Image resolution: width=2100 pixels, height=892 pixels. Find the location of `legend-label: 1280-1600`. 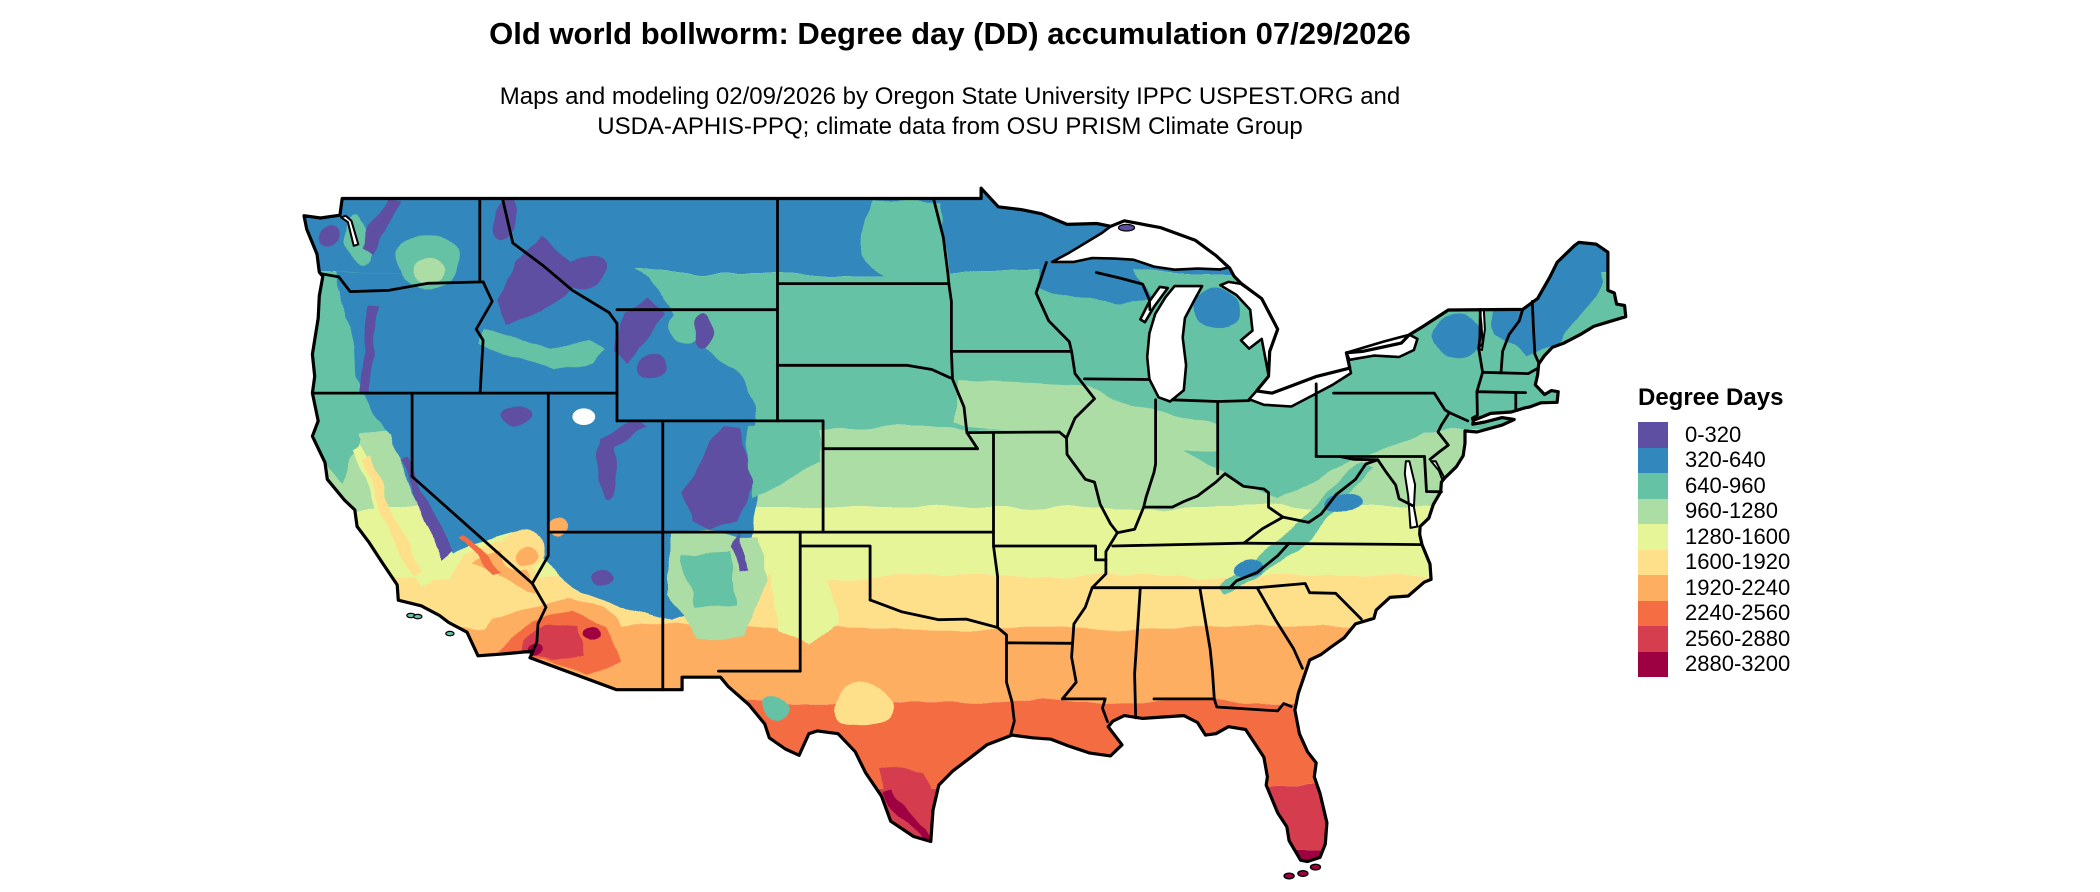

legend-label: 1280-1600 is located at coordinates (1738, 536).